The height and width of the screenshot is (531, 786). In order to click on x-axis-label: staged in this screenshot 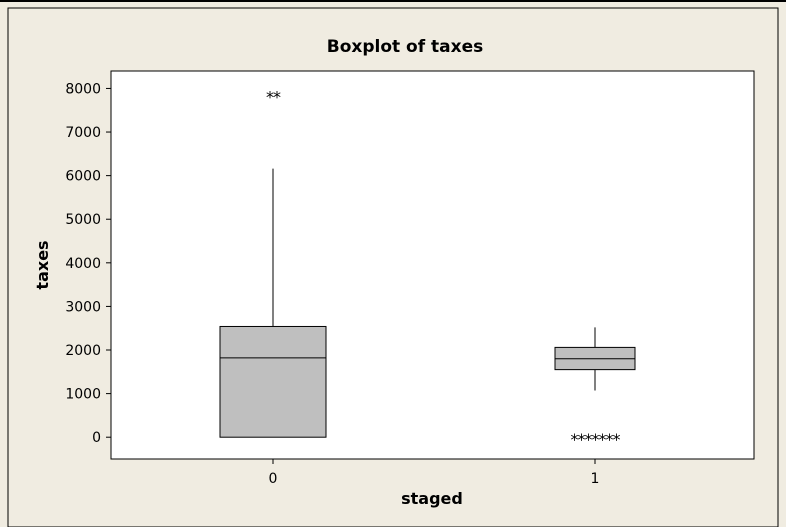, I will do `click(432, 498)`.